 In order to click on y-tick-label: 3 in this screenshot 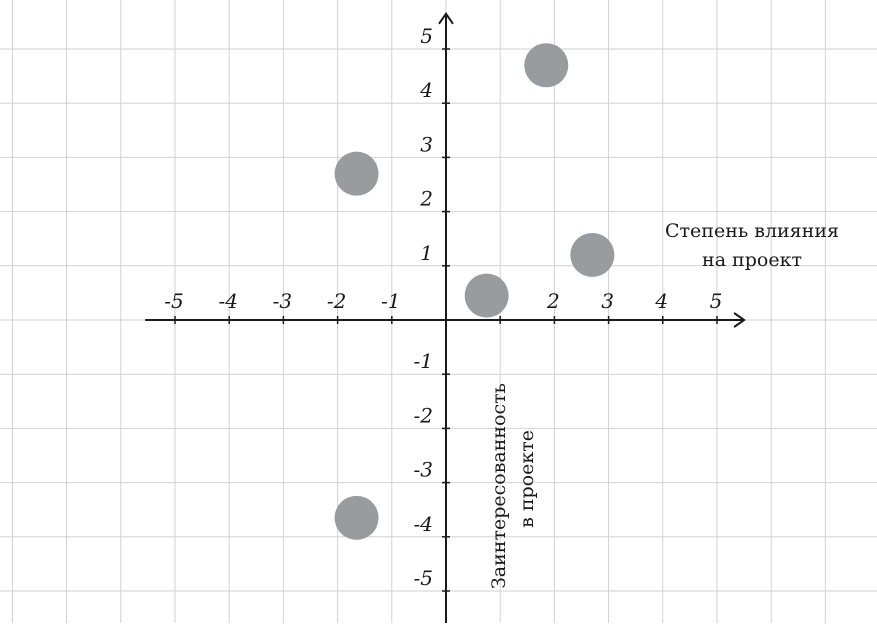, I will do `click(426, 144)`.